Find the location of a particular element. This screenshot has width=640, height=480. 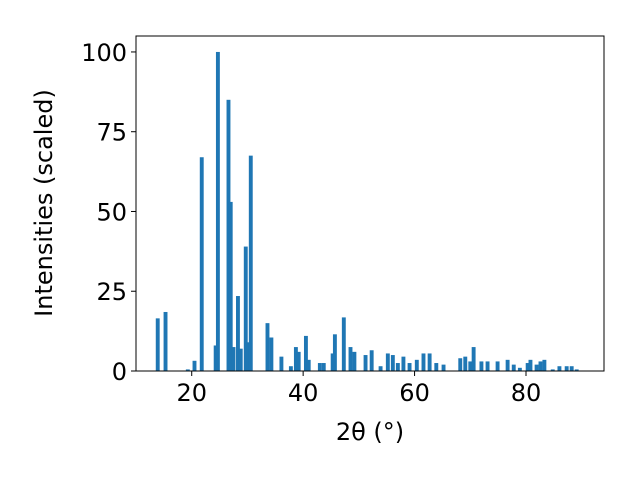

y-tick-label: 100 is located at coordinates (104, 53).